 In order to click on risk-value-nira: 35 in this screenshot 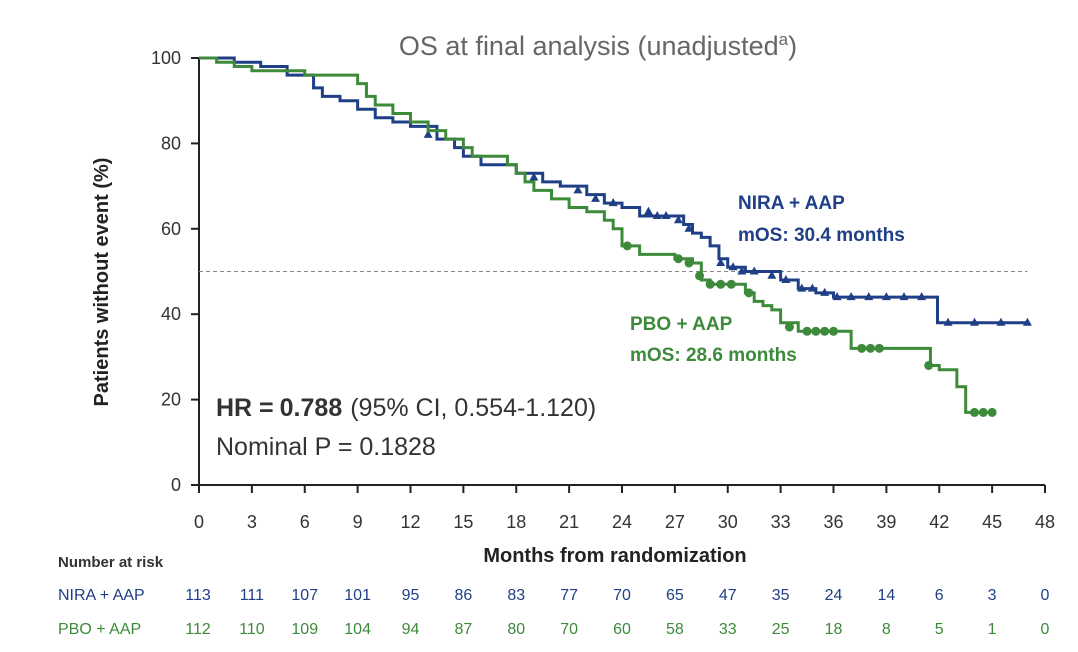, I will do `click(781, 595)`.